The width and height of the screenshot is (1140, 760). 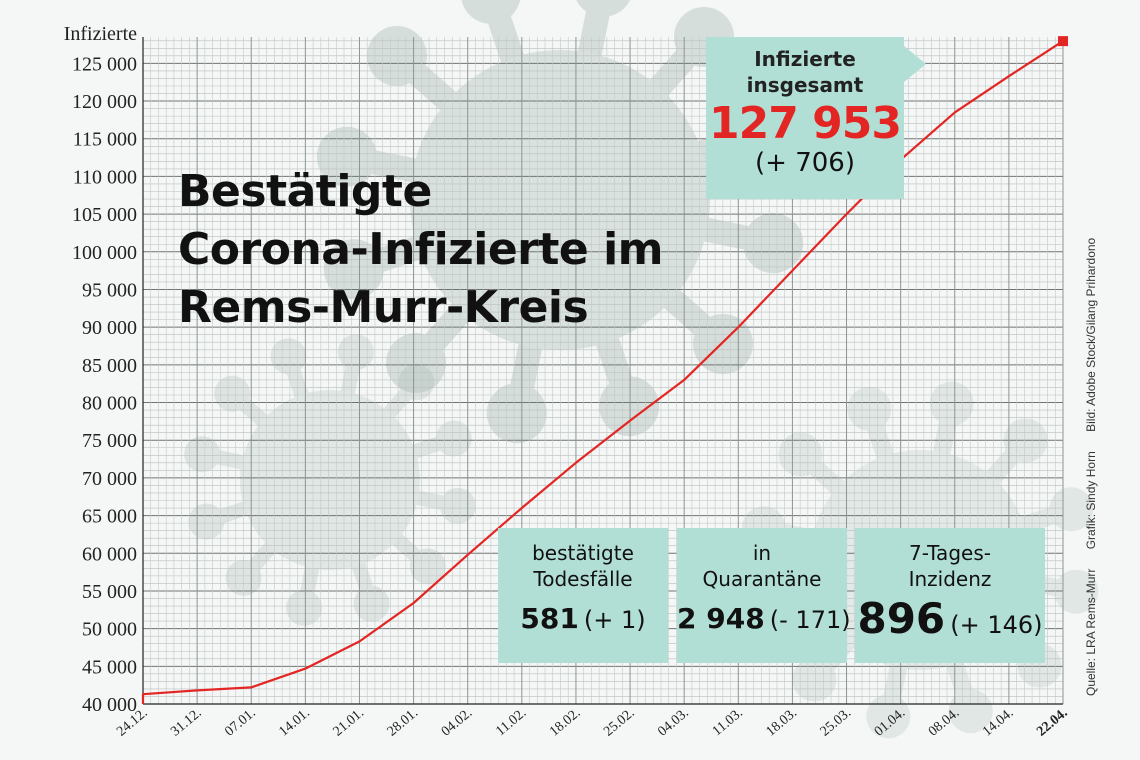 What do you see at coordinates (294, 723) in the screenshot?
I see `x-tick-label: 14.01.` at bounding box center [294, 723].